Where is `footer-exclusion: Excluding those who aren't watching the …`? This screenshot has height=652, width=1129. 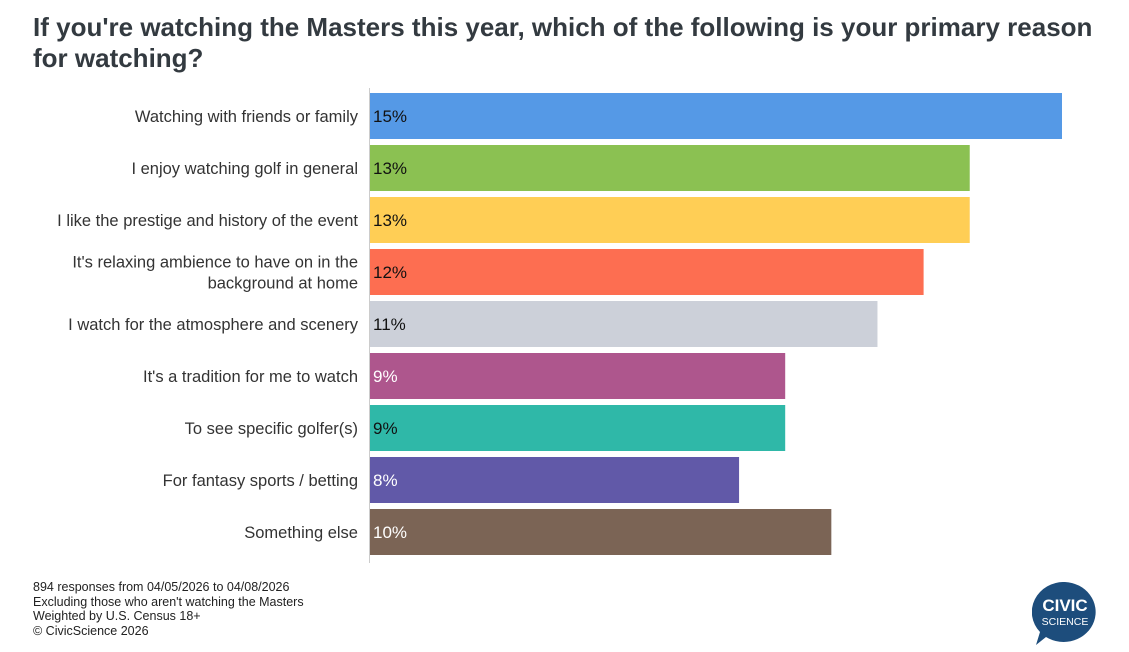
footer-exclusion: Excluding those who aren't watching the … is located at coordinates (168, 601).